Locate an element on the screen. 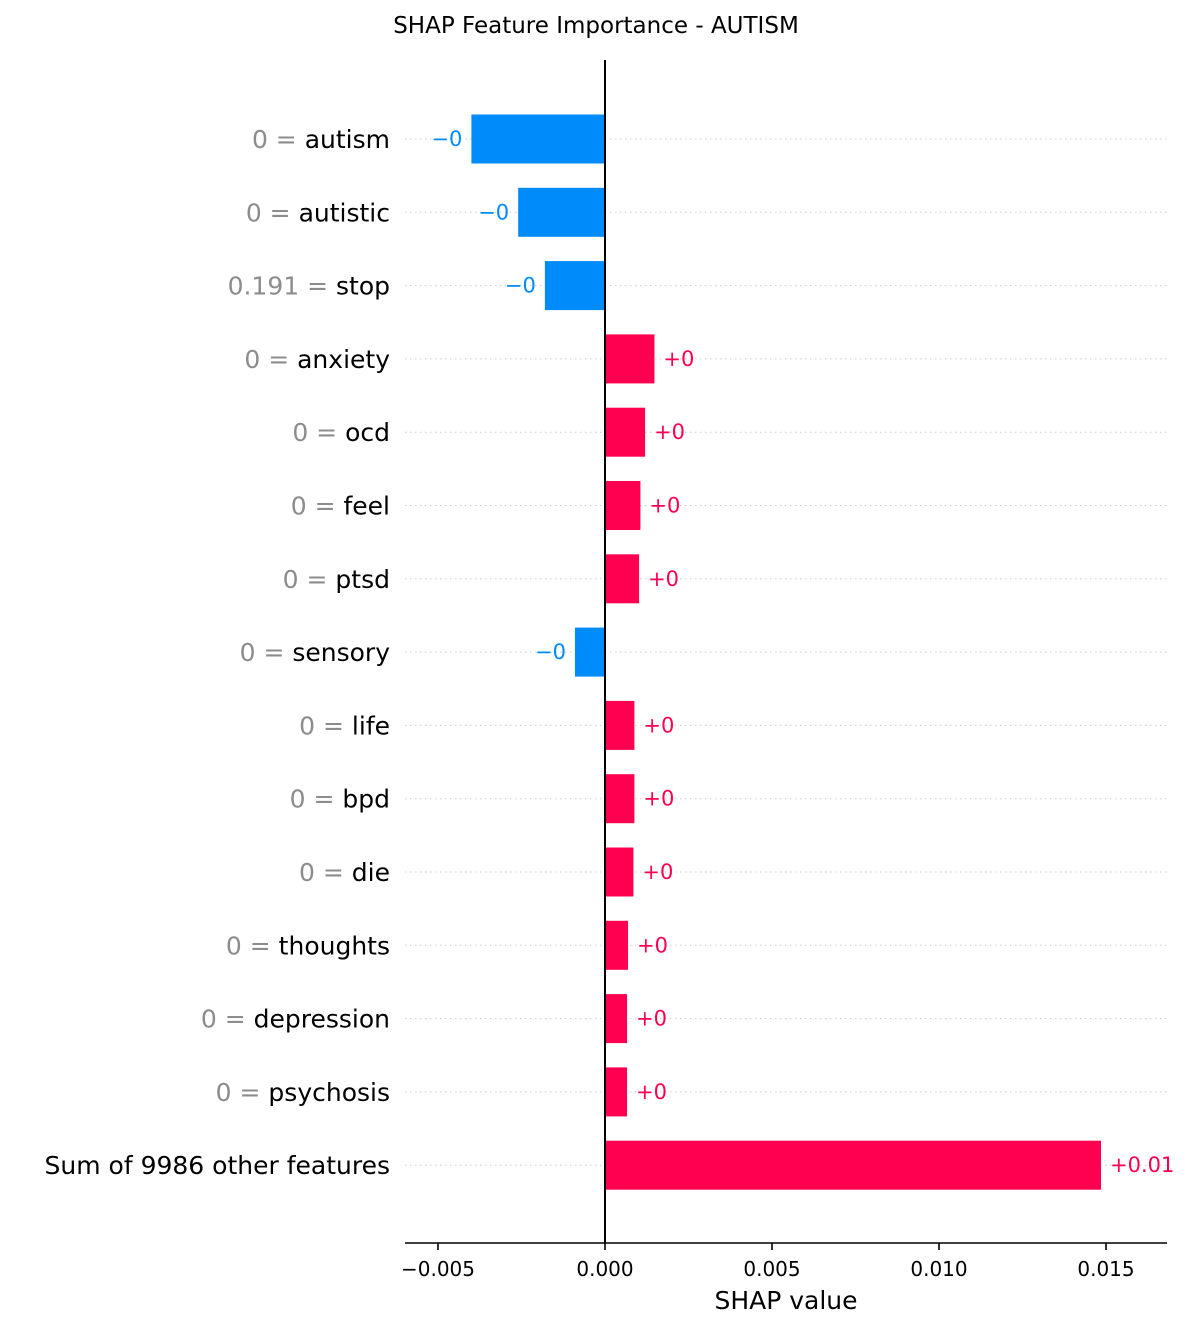  feature-label: 0 = die is located at coordinates (344, 872).